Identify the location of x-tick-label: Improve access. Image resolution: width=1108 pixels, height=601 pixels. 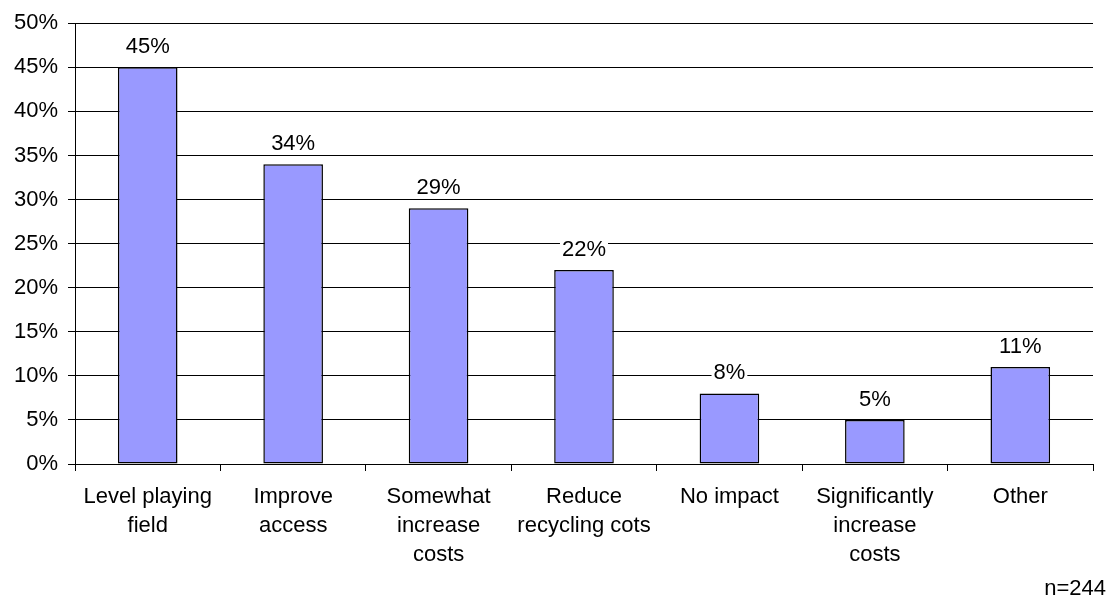
(293, 510).